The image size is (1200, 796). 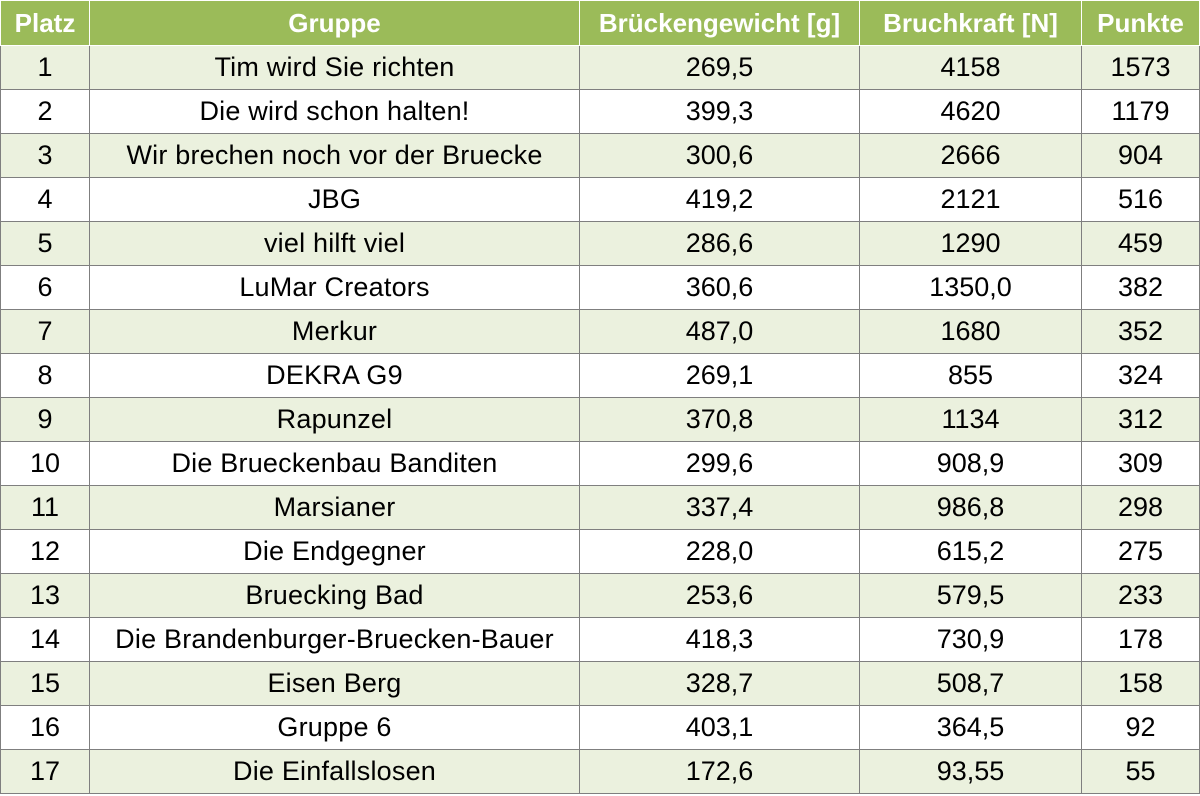 What do you see at coordinates (719, 639) in the screenshot?
I see `cell-brueckengewicht: 418,3` at bounding box center [719, 639].